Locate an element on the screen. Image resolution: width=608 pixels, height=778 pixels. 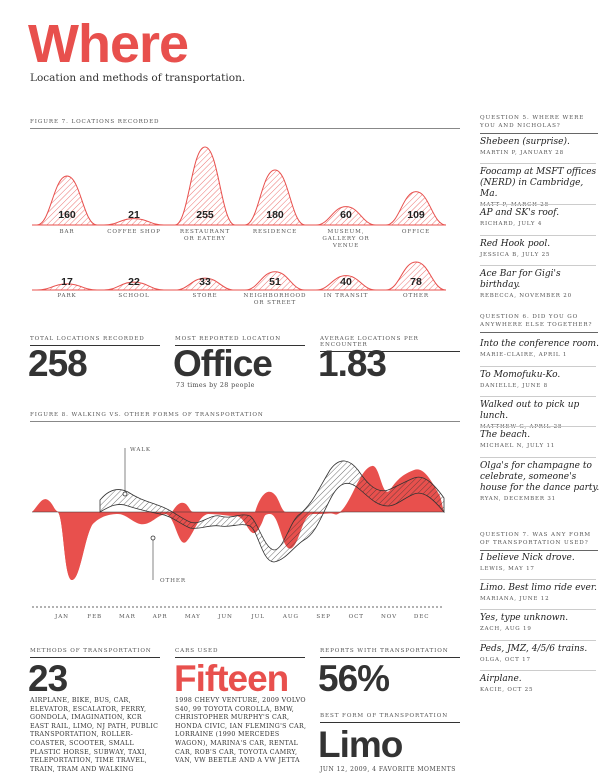
answer-item: Peds, JMZ, 4/5/6 trains. Olga, Oct 17 is located at coordinates (540, 653).